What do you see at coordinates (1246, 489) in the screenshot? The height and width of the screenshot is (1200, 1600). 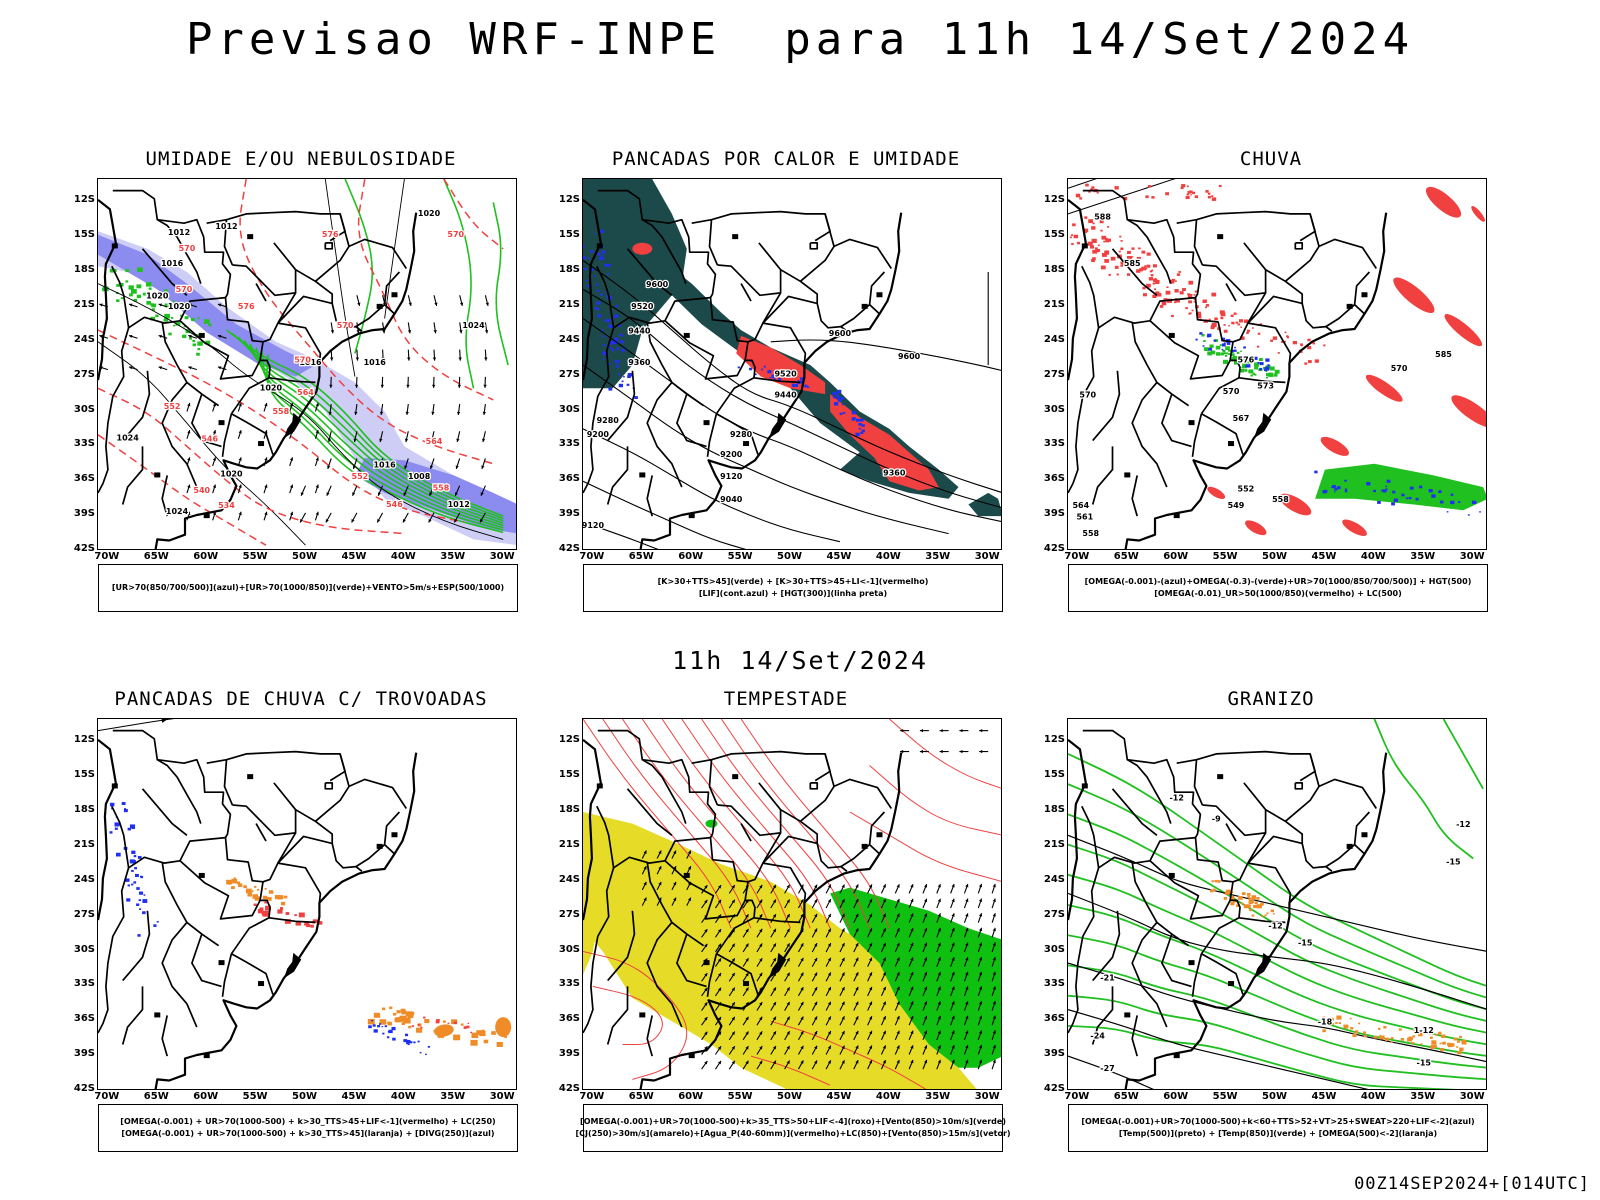 I see `contour-label: 552` at bounding box center [1246, 489].